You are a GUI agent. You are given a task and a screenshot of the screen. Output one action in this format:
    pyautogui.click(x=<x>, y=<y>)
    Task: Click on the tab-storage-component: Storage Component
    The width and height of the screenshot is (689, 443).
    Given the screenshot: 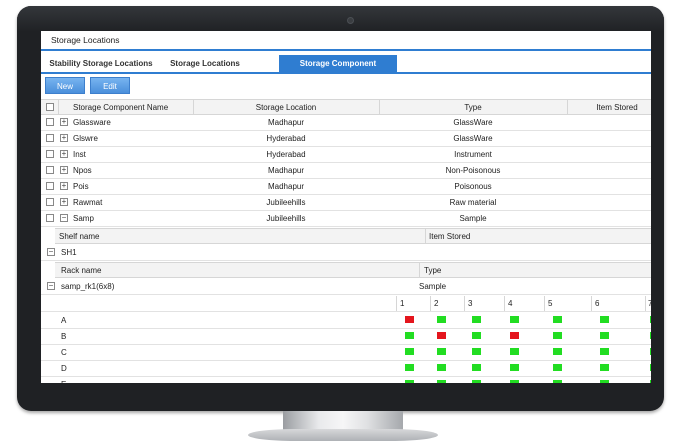 What is the action you would take?
    pyautogui.click(x=338, y=63)
    